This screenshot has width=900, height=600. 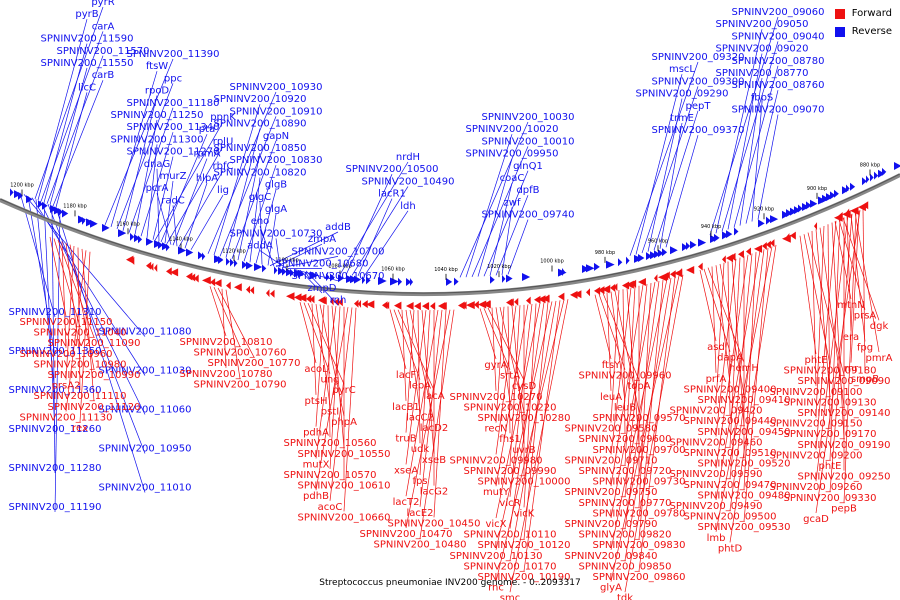 What do you see at coordinates (729, 485) in the screenshot?
I see `gene-label: SPNINV200_09470` at bounding box center [729, 485].